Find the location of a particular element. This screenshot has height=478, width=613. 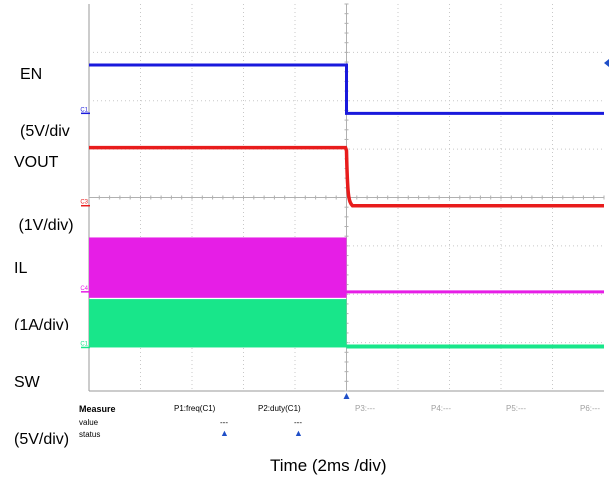

channel-label-il: IL (1A/div) is located at coordinates (41, 285).